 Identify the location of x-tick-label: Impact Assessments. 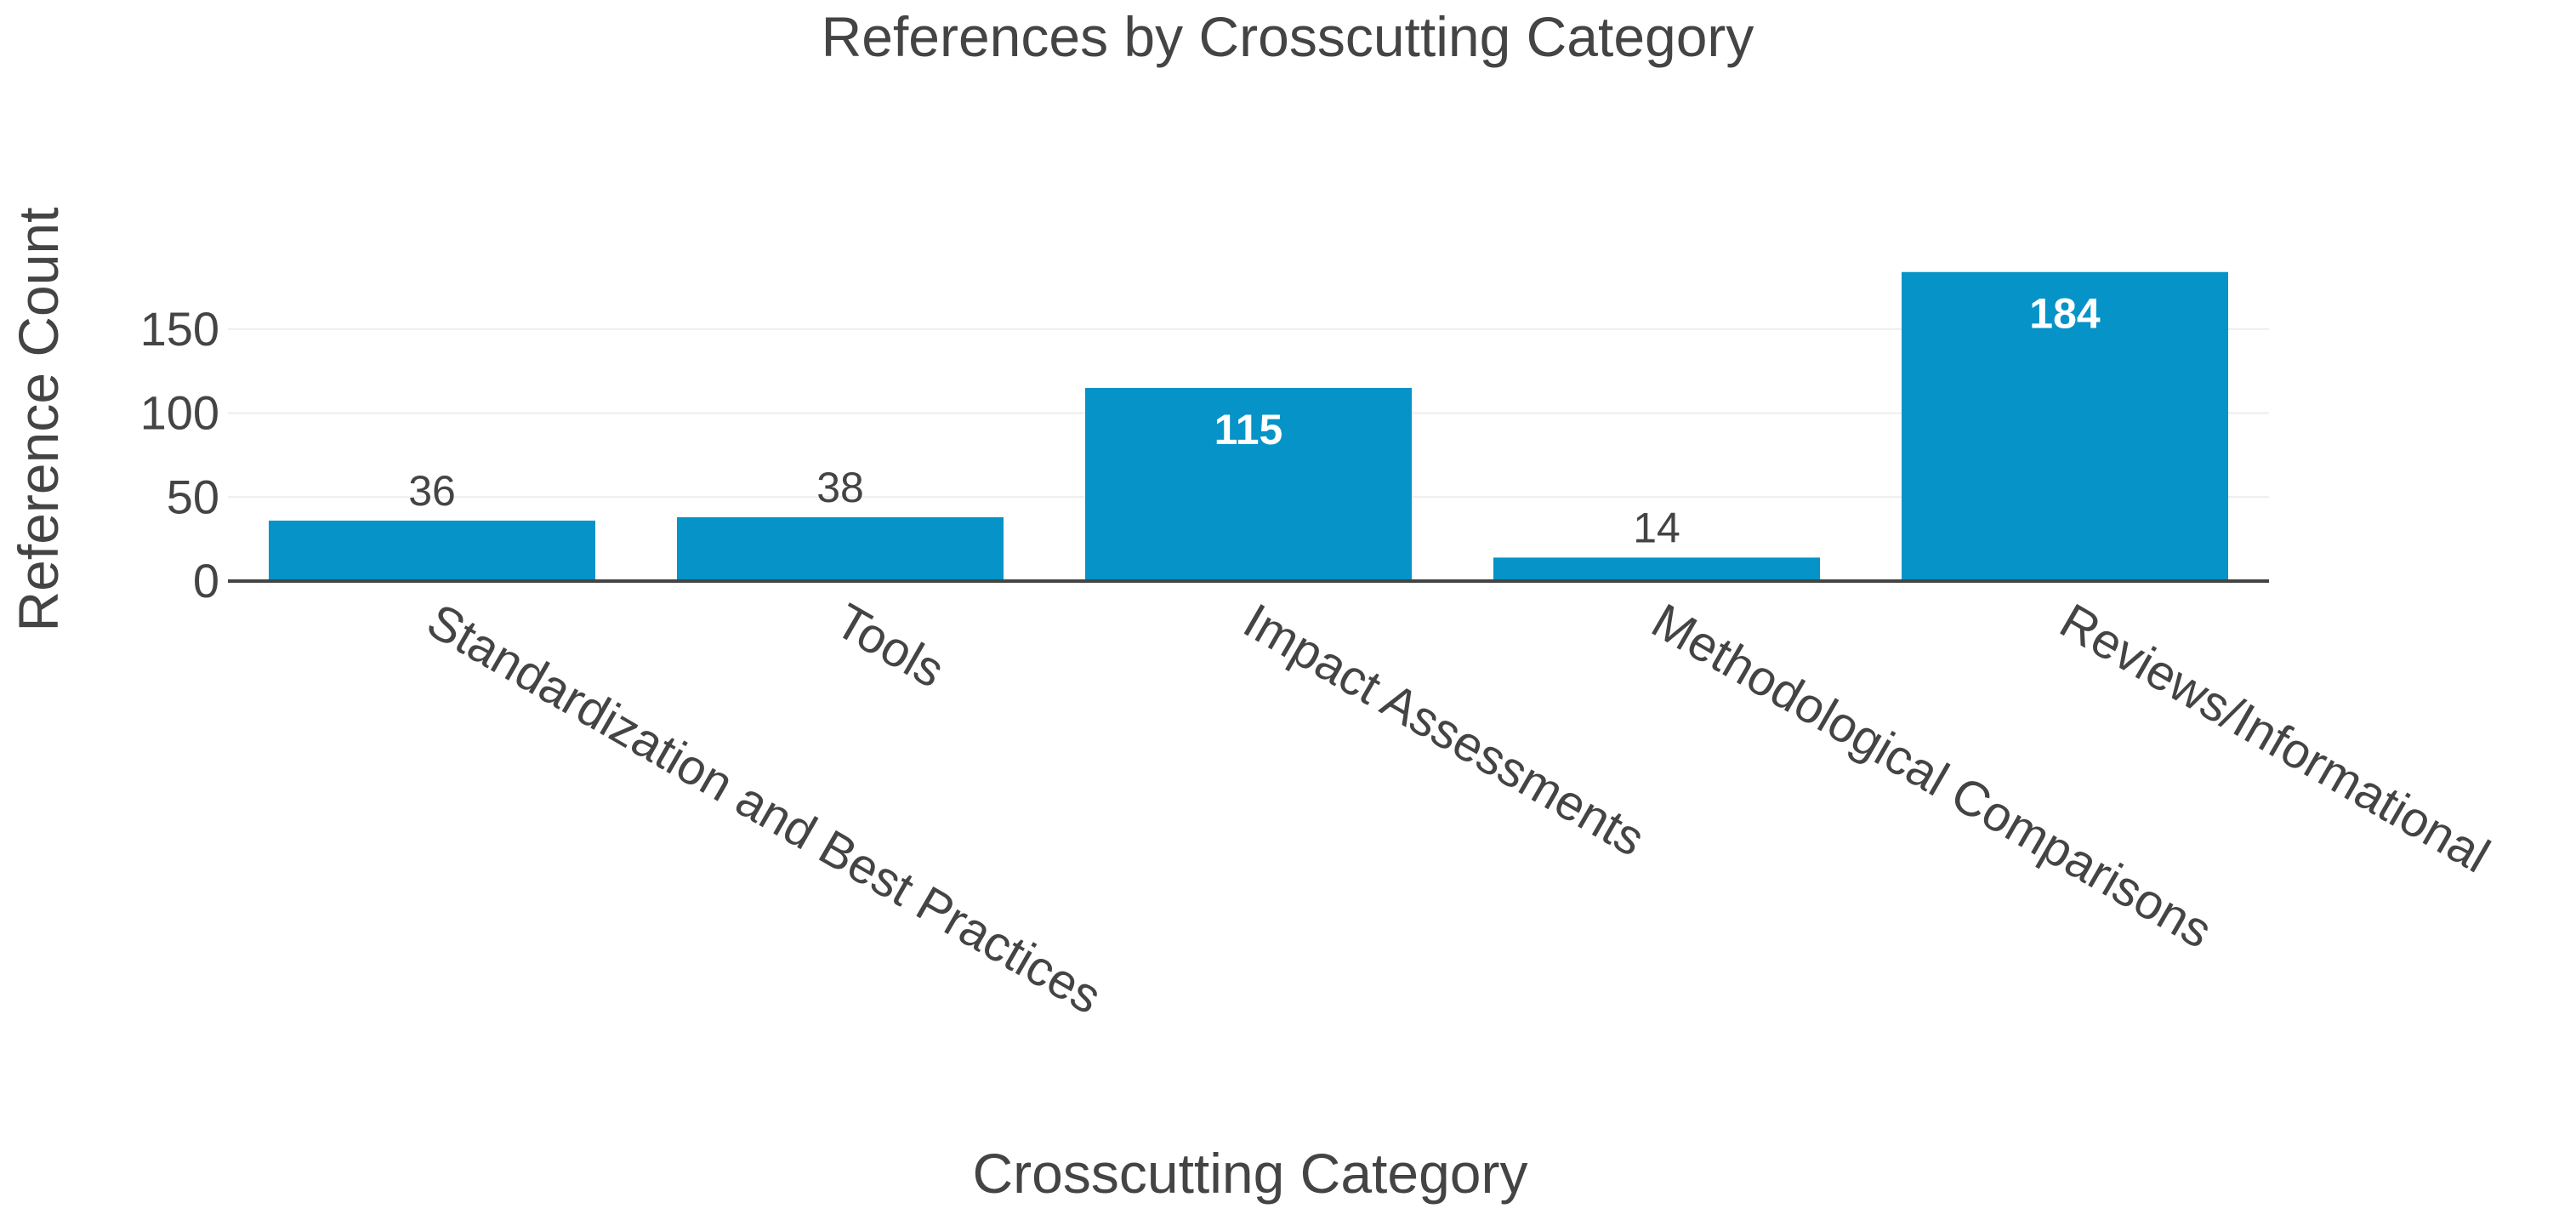
(1444, 730).